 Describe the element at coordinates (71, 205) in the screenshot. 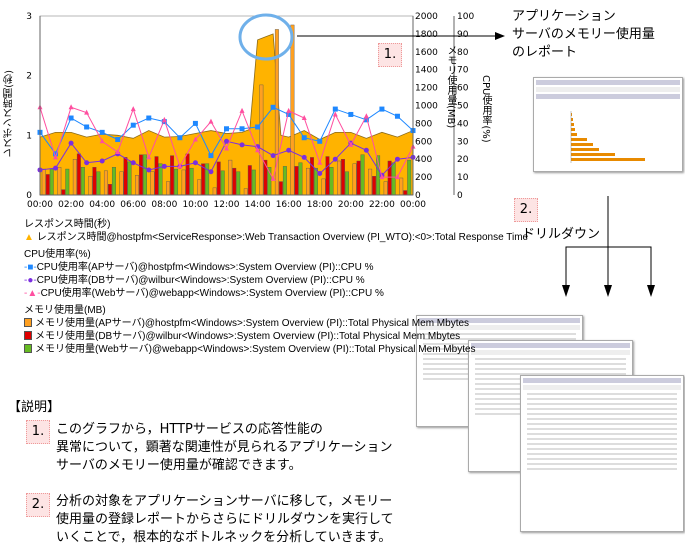

I see `x-tick-label: 02:00` at that location.